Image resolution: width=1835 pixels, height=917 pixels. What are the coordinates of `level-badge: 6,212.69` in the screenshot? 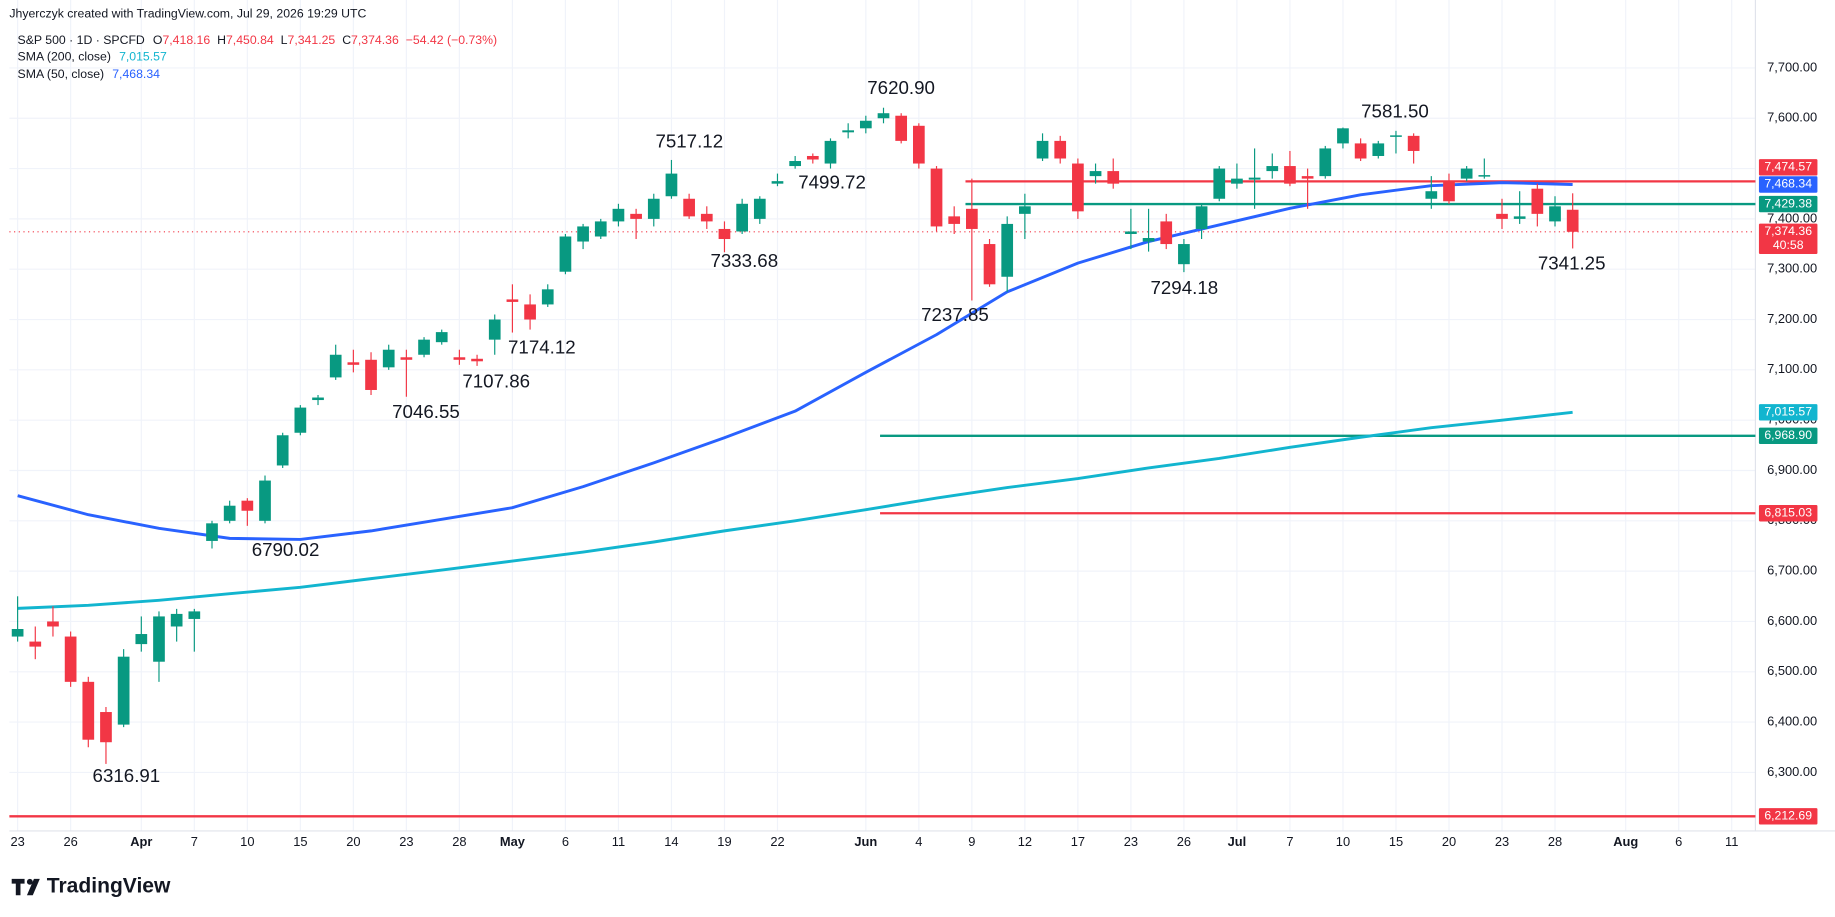 It's located at (1788, 816).